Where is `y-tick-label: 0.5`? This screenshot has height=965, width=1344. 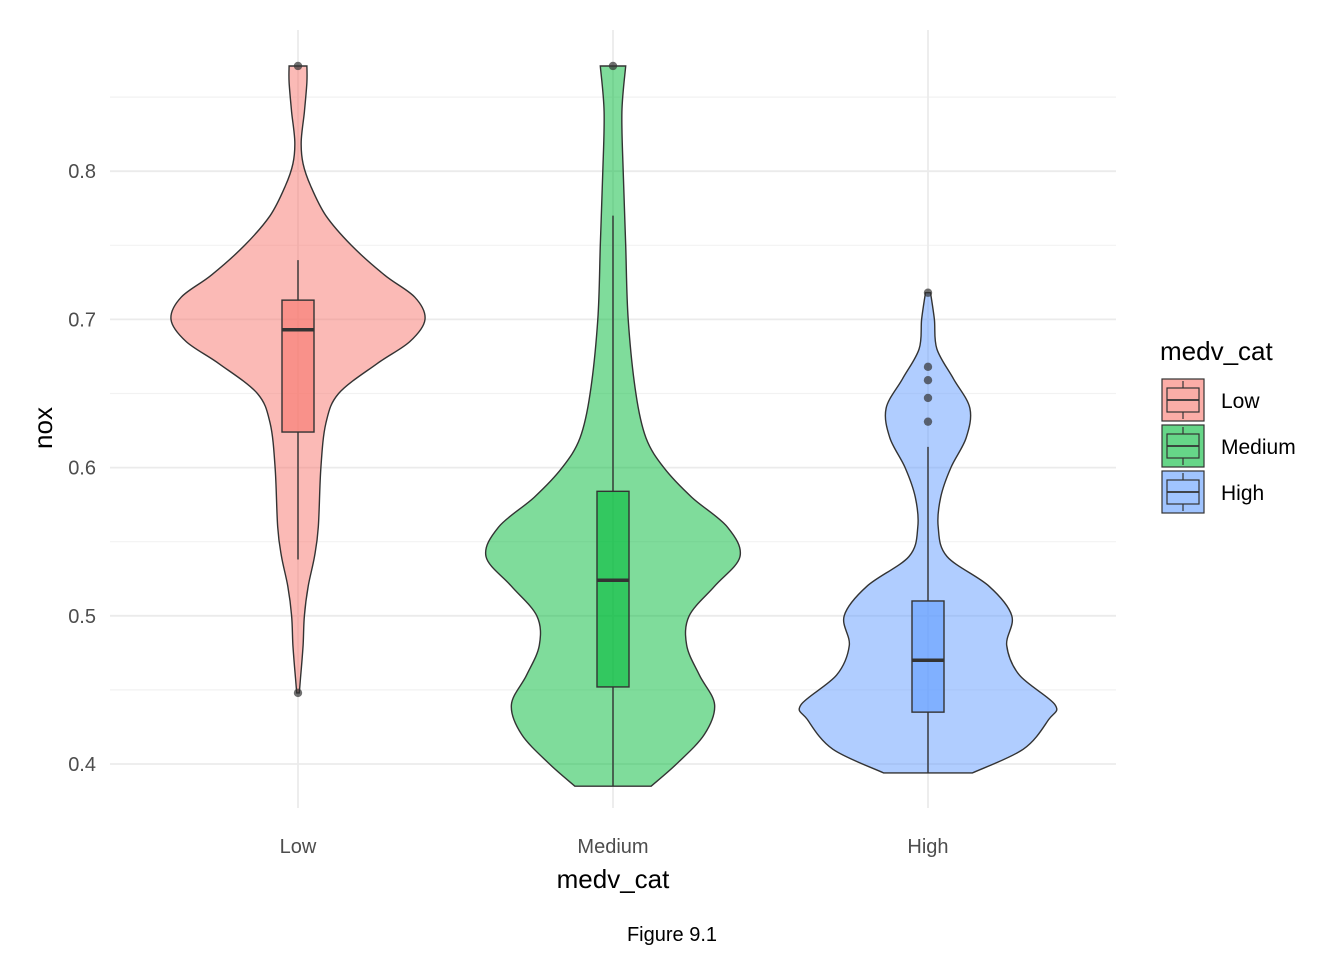
y-tick-label: 0.5 is located at coordinates (82, 617).